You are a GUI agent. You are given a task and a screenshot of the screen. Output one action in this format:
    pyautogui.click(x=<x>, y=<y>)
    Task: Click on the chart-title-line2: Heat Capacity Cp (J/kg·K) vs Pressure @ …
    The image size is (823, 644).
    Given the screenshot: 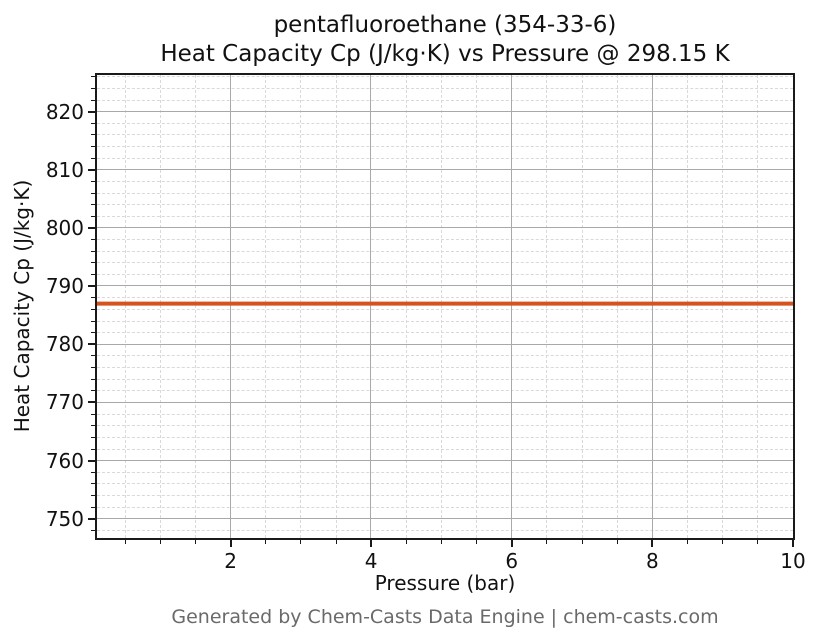 What is the action you would take?
    pyautogui.click(x=445, y=54)
    